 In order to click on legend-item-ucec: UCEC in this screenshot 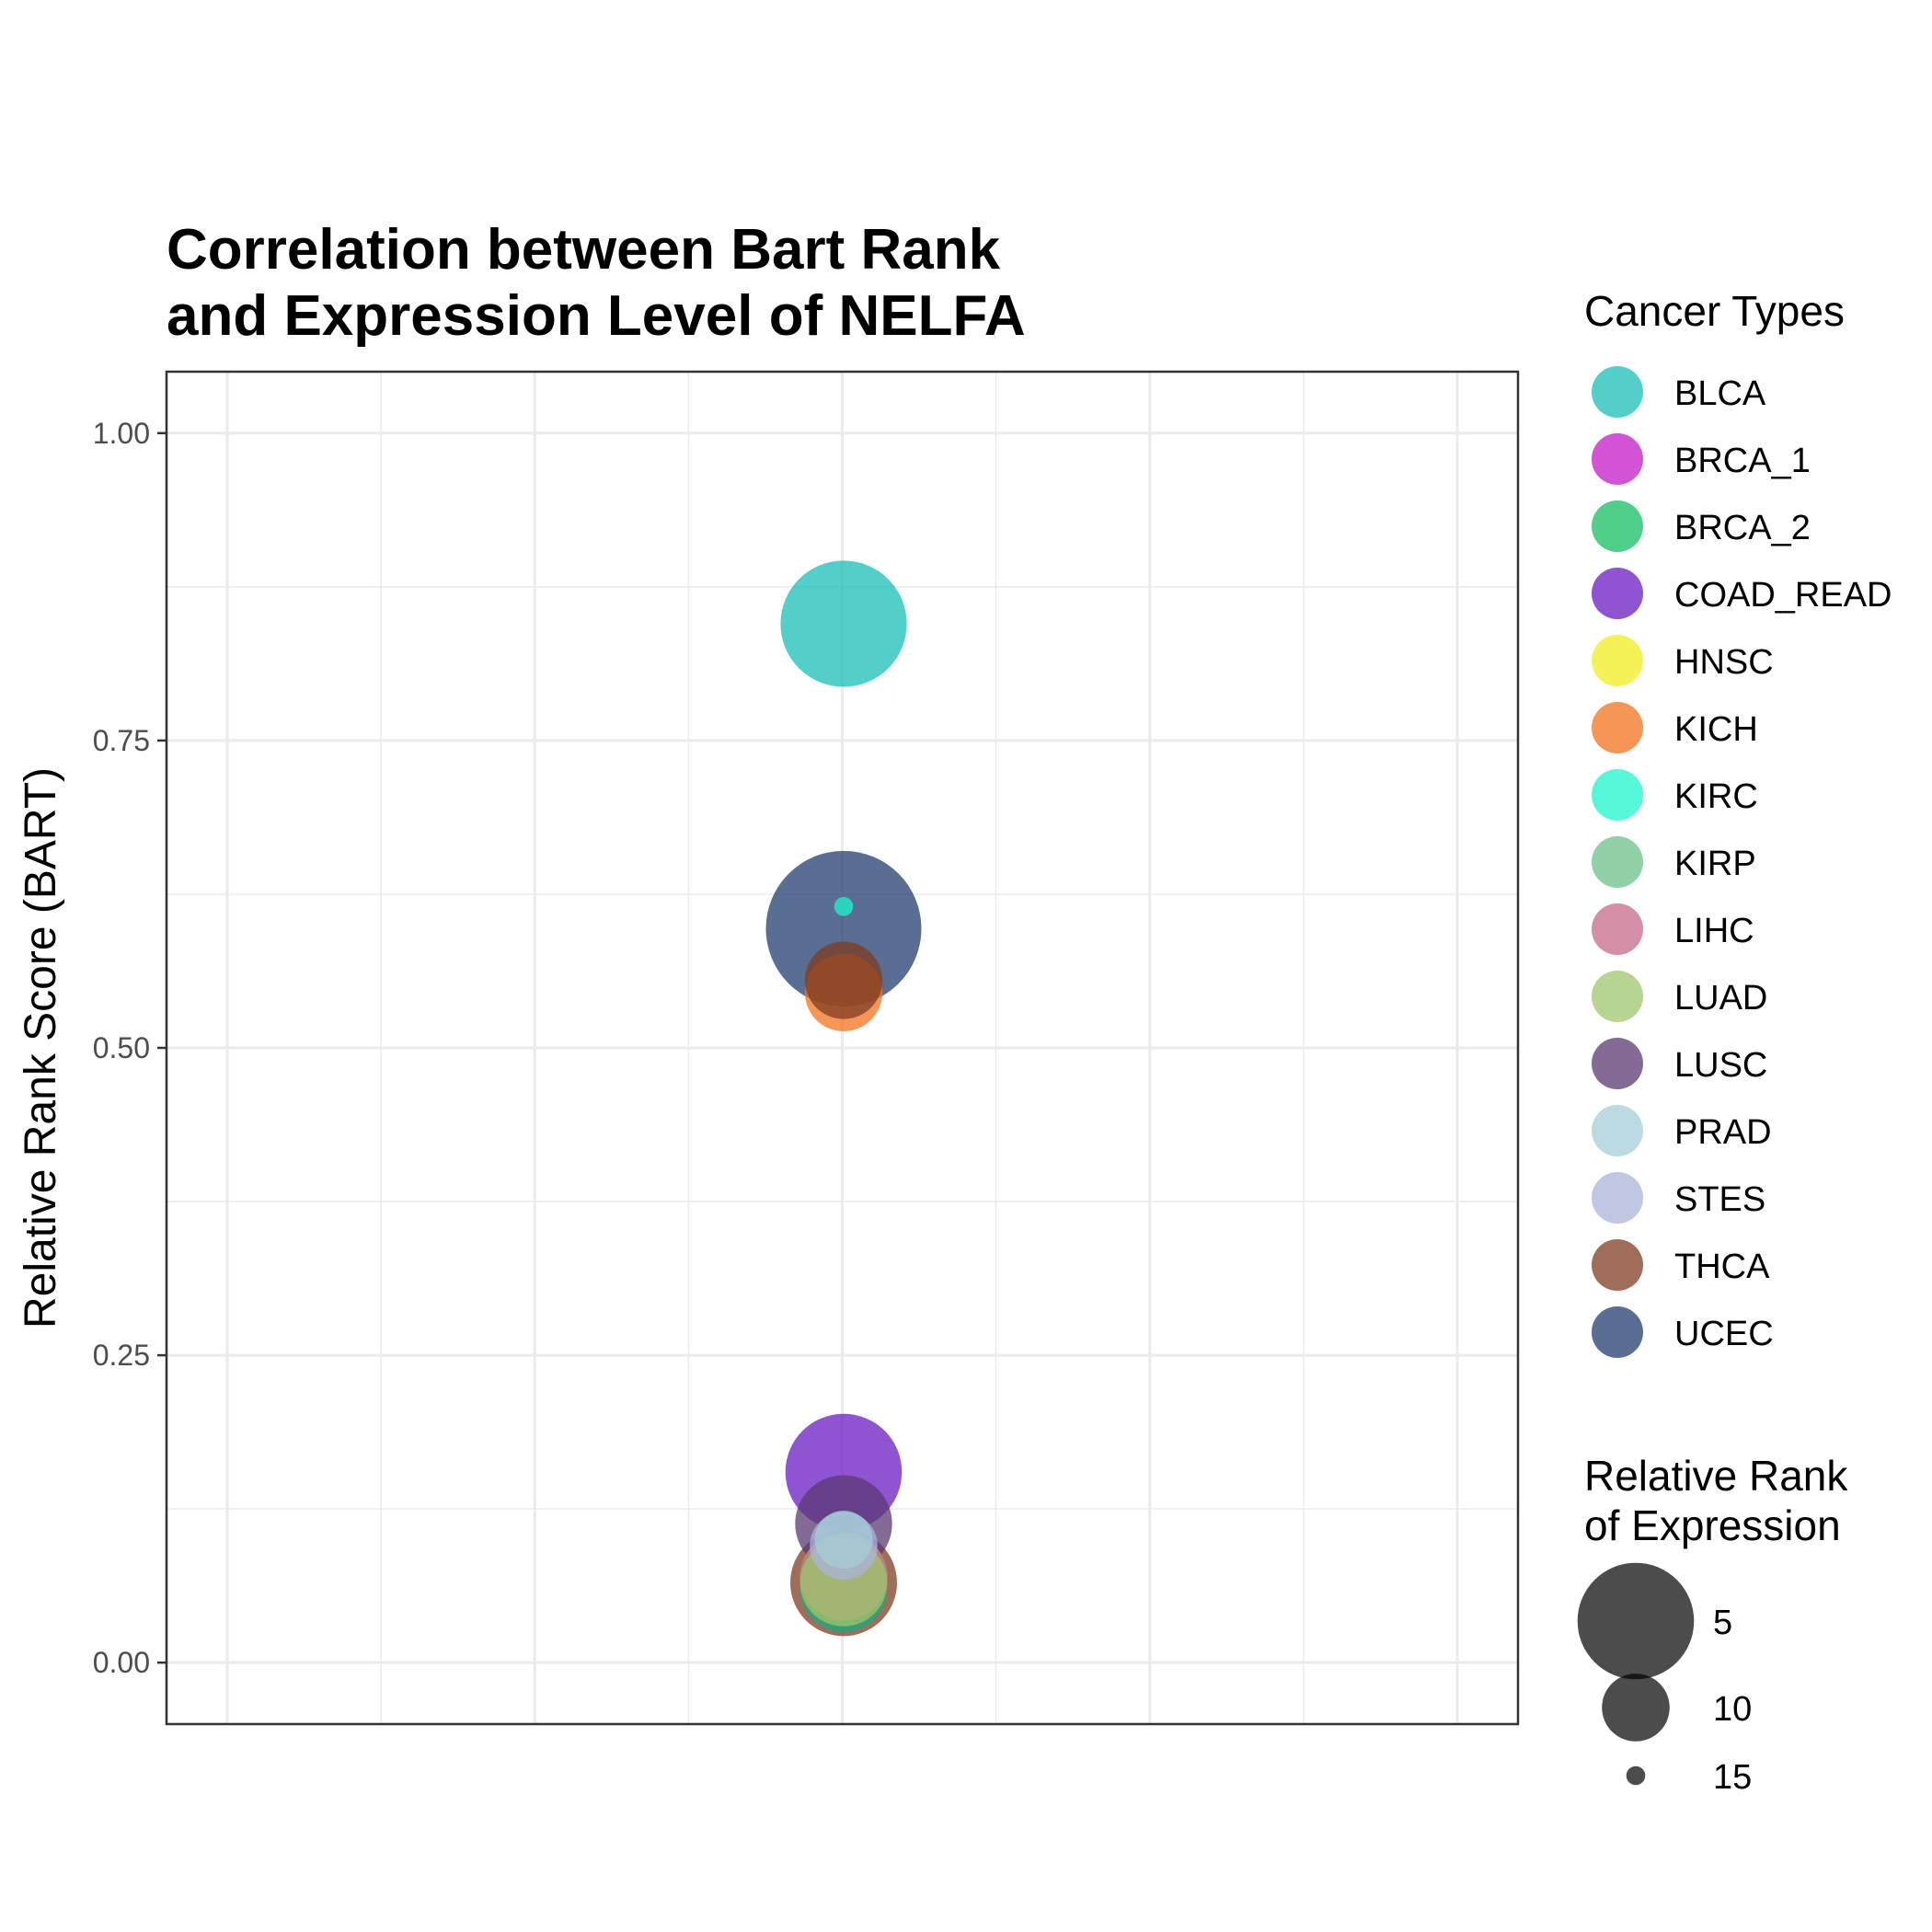, I will do `click(1683, 1332)`.